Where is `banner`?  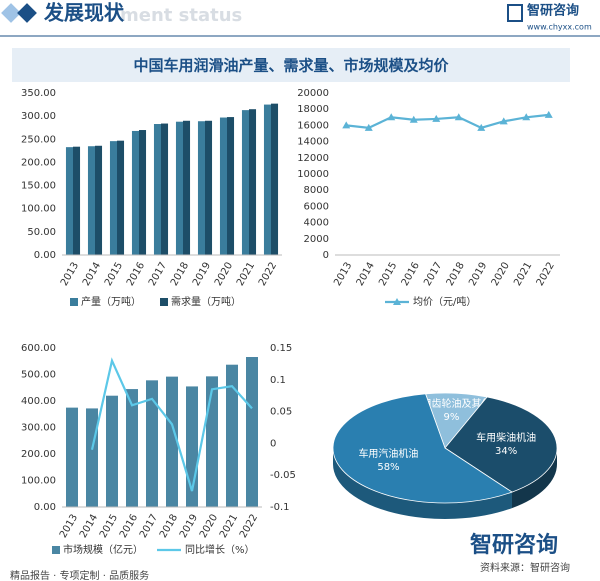
banner is located at coordinates (291, 65).